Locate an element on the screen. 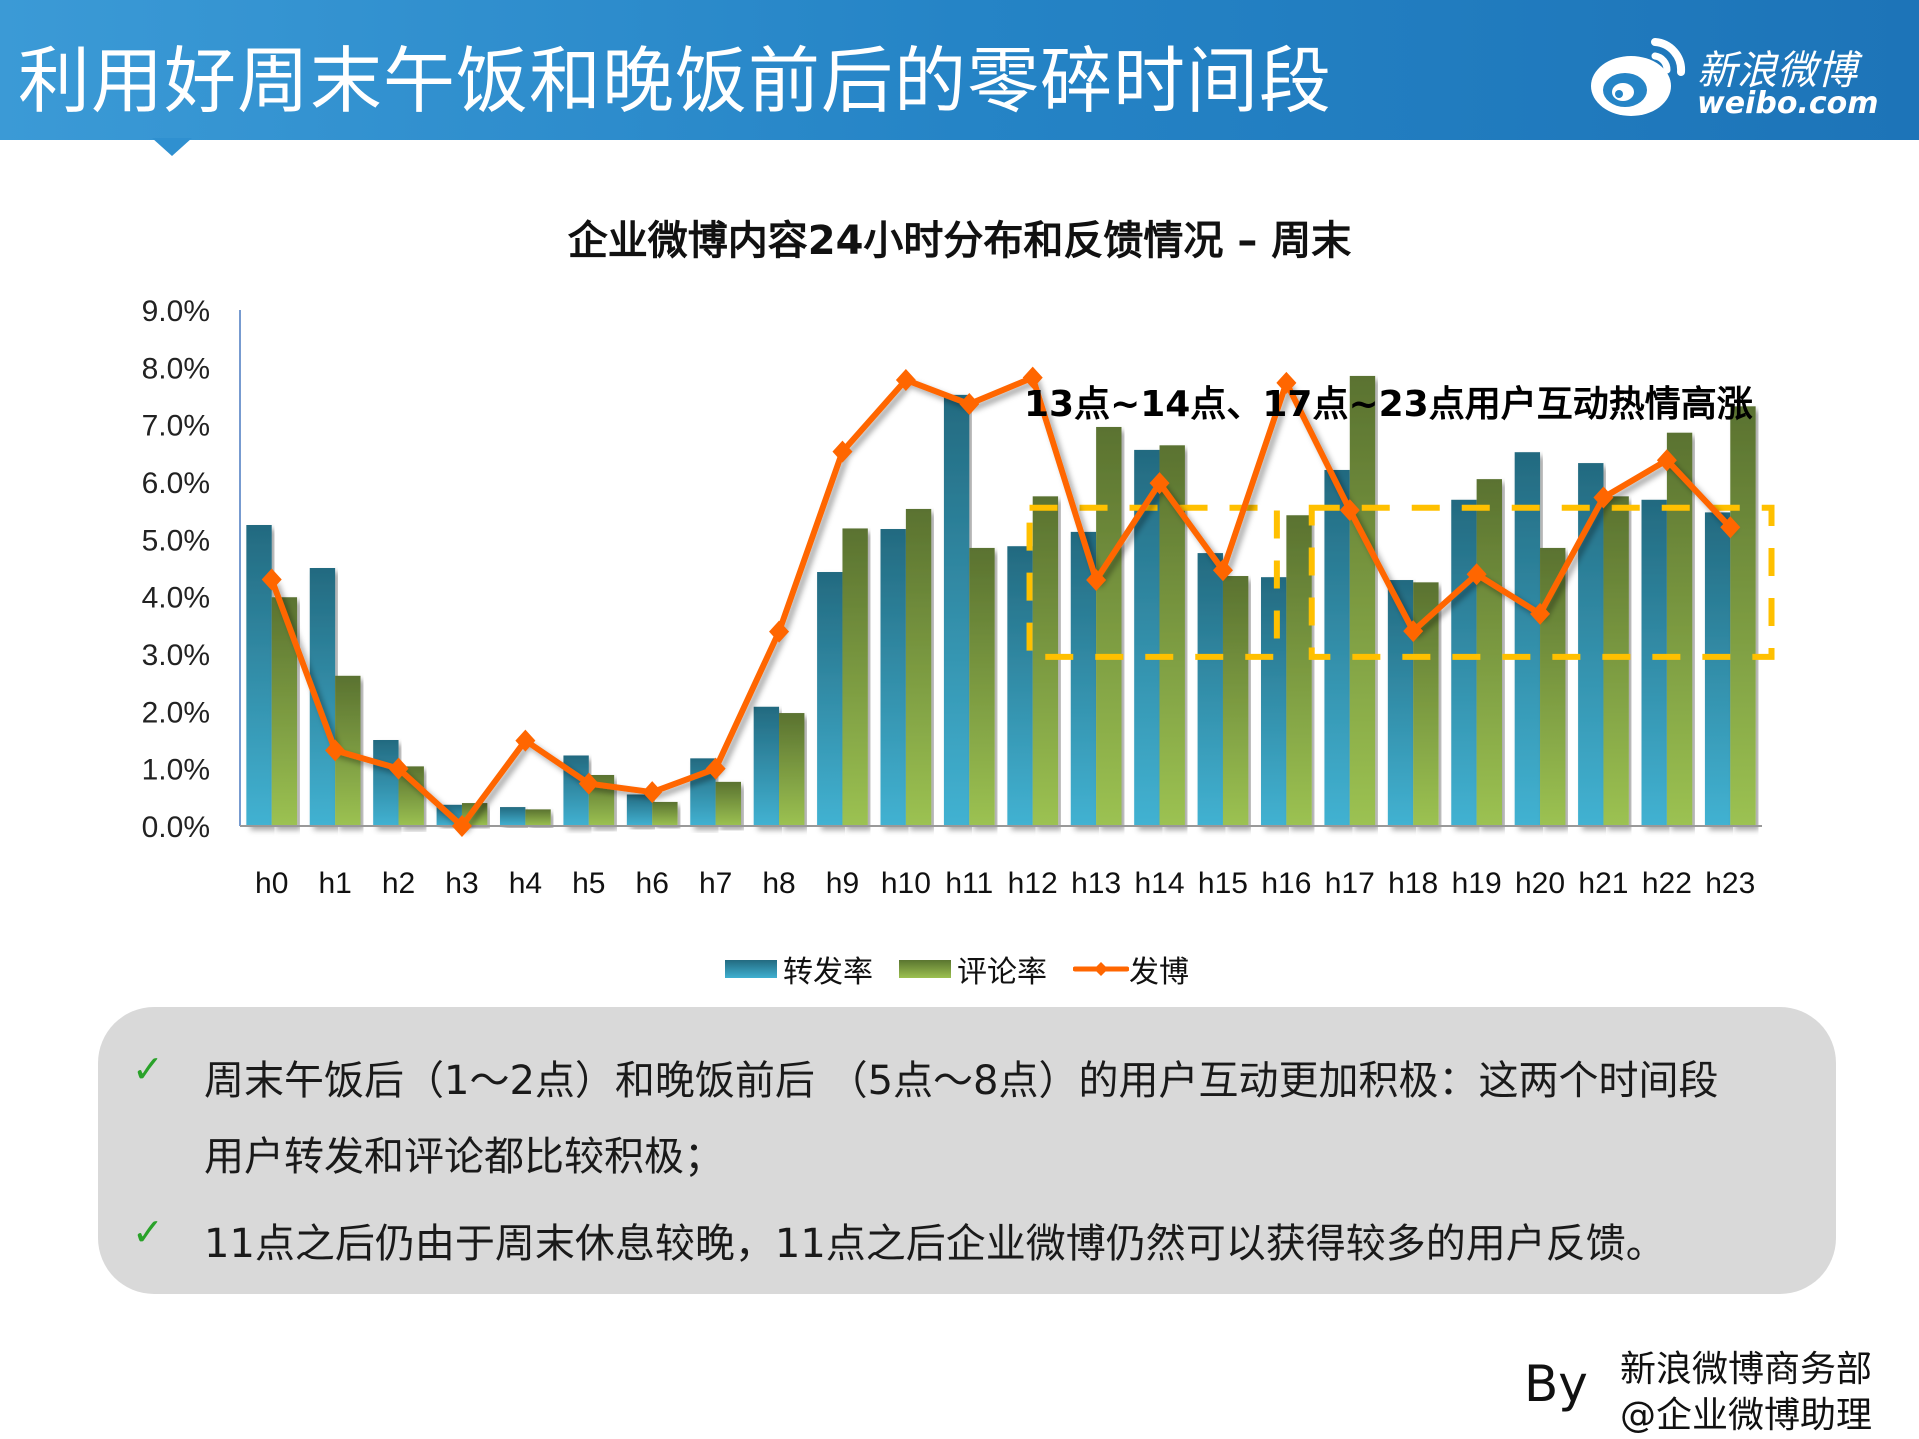 This screenshot has height=1439, width=1919. x-tick-label: h4 is located at coordinates (525, 883).